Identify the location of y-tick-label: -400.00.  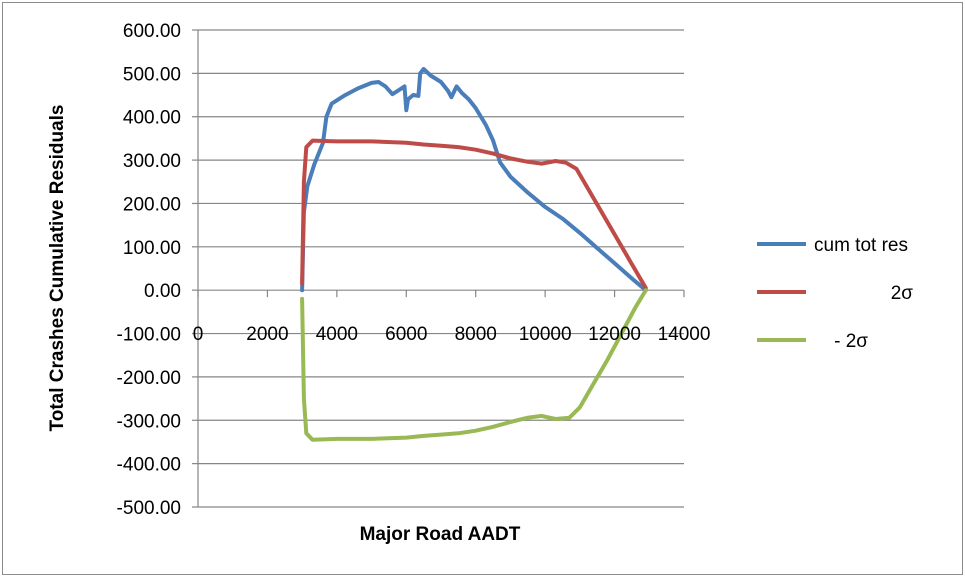
(149, 465).